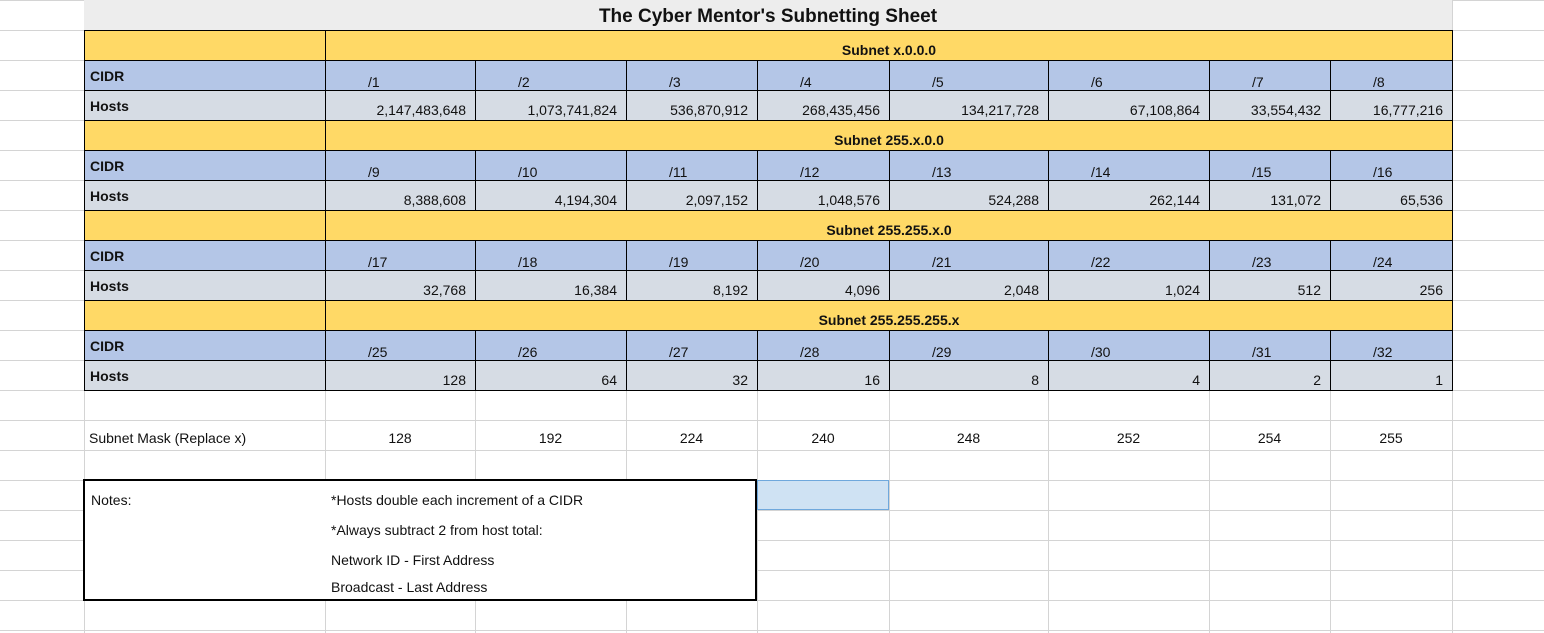 Image resolution: width=1544 pixels, height=633 pixels. What do you see at coordinates (1270, 255) in the screenshot?
I see `cidr-cell: /23` at bounding box center [1270, 255].